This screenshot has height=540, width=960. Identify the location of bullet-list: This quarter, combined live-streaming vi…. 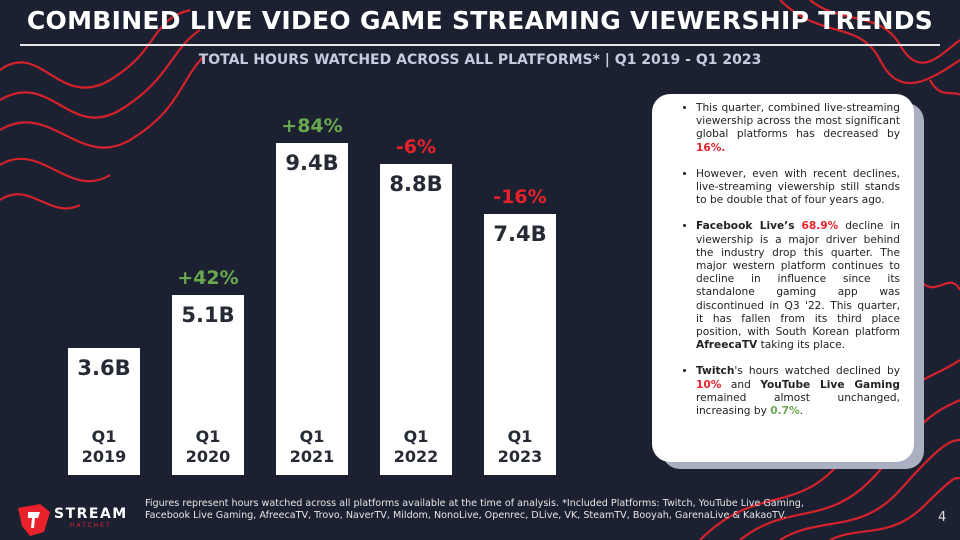
(784, 260).